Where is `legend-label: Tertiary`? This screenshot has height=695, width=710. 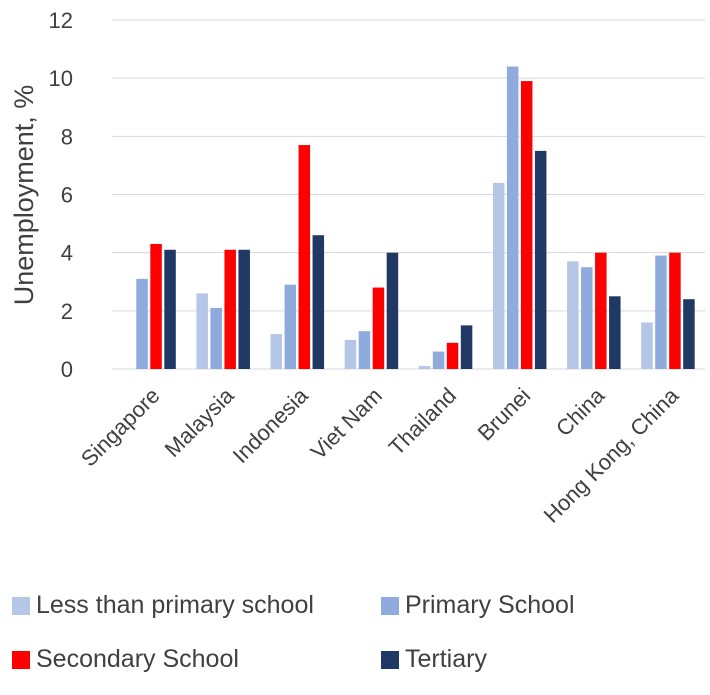
legend-label: Tertiary is located at coordinates (446, 659).